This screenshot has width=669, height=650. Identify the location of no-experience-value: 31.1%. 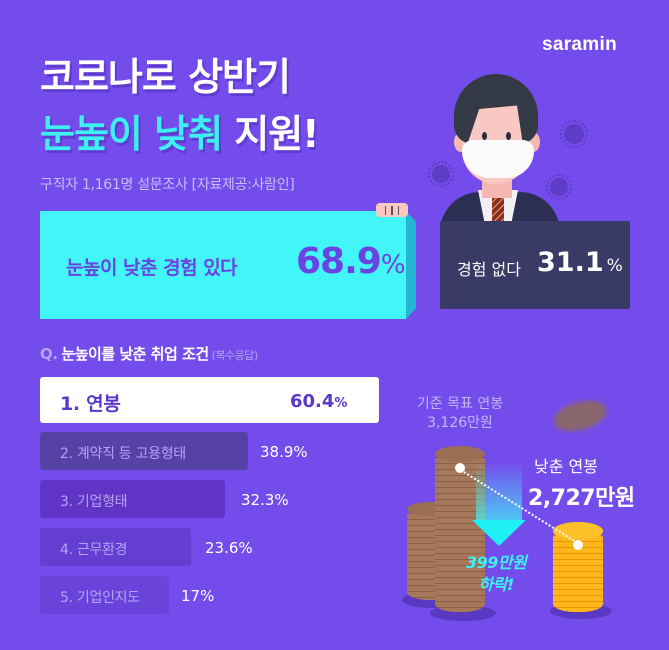
(580, 262).